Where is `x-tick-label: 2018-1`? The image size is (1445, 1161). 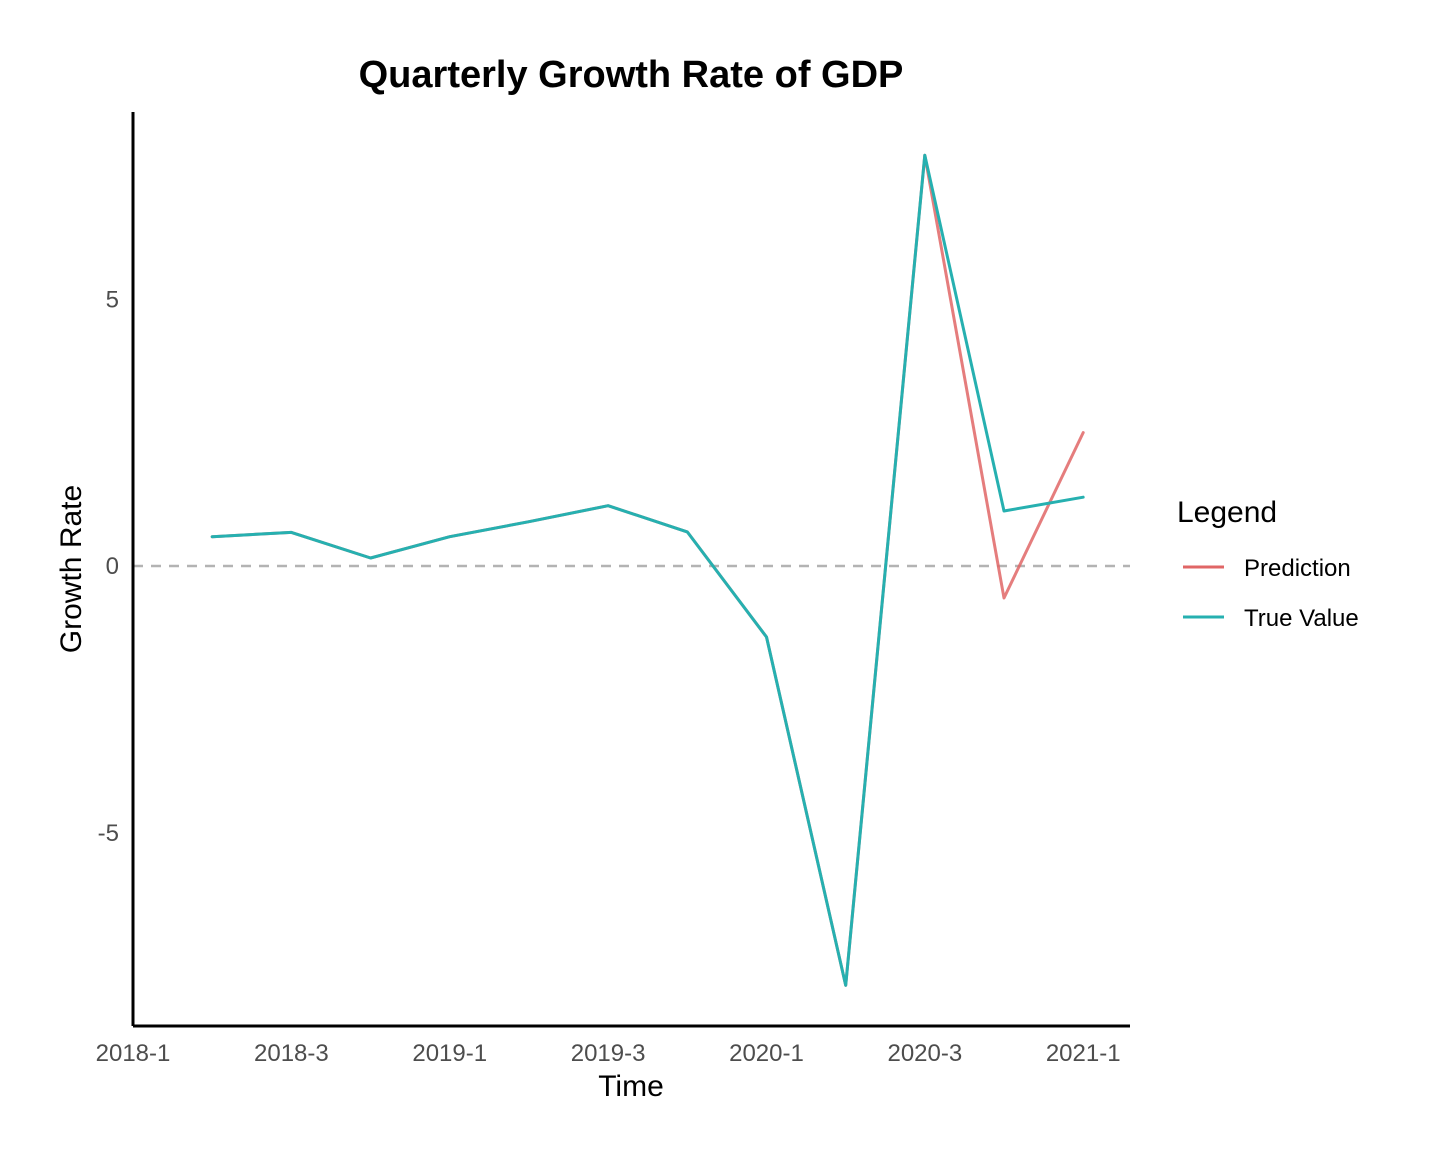 x-tick-label: 2018-1 is located at coordinates (133, 1053).